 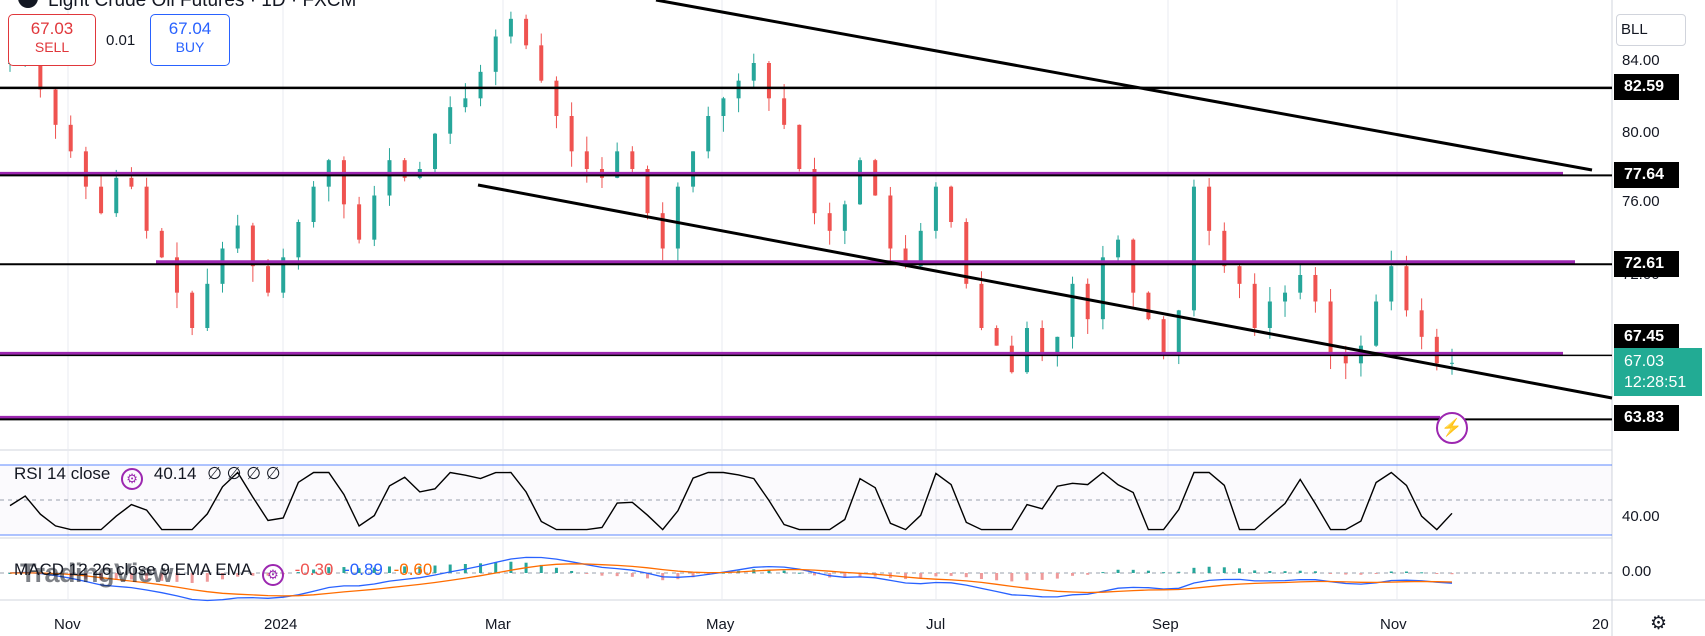 I want to click on sell-button: 67.03 SELL, so click(x=52, y=40).